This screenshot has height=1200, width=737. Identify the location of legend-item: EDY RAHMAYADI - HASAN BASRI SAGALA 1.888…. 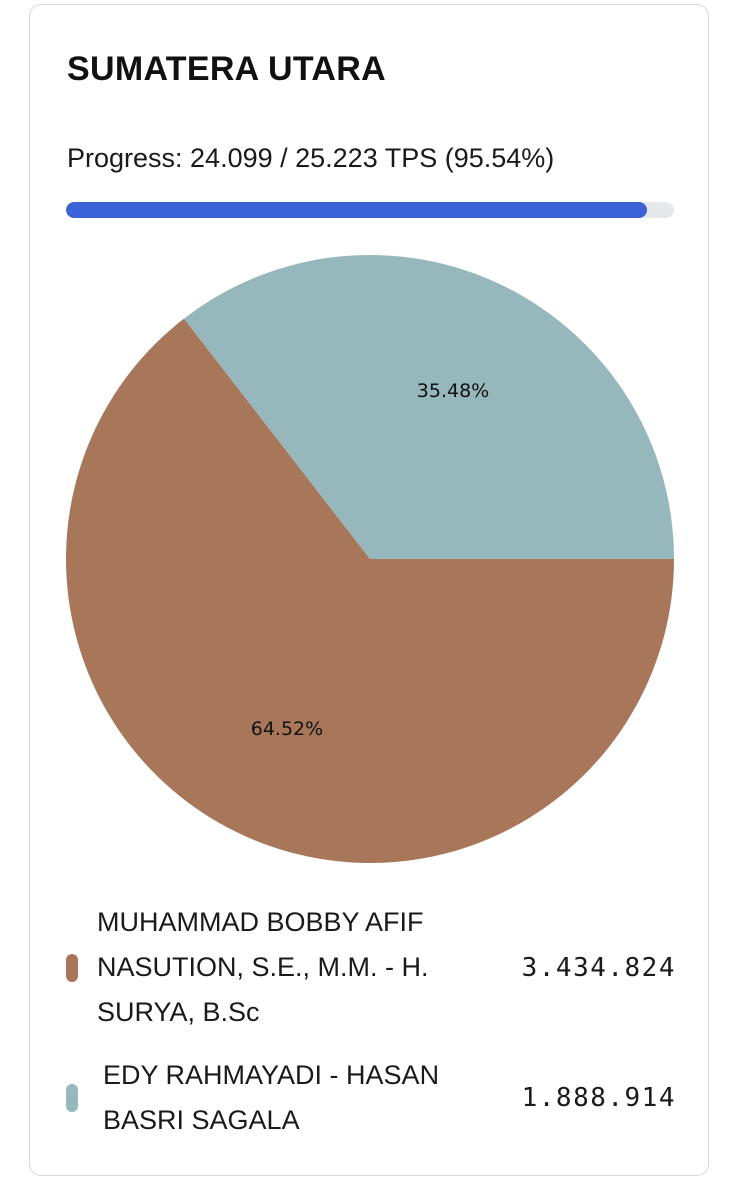
(371, 1098).